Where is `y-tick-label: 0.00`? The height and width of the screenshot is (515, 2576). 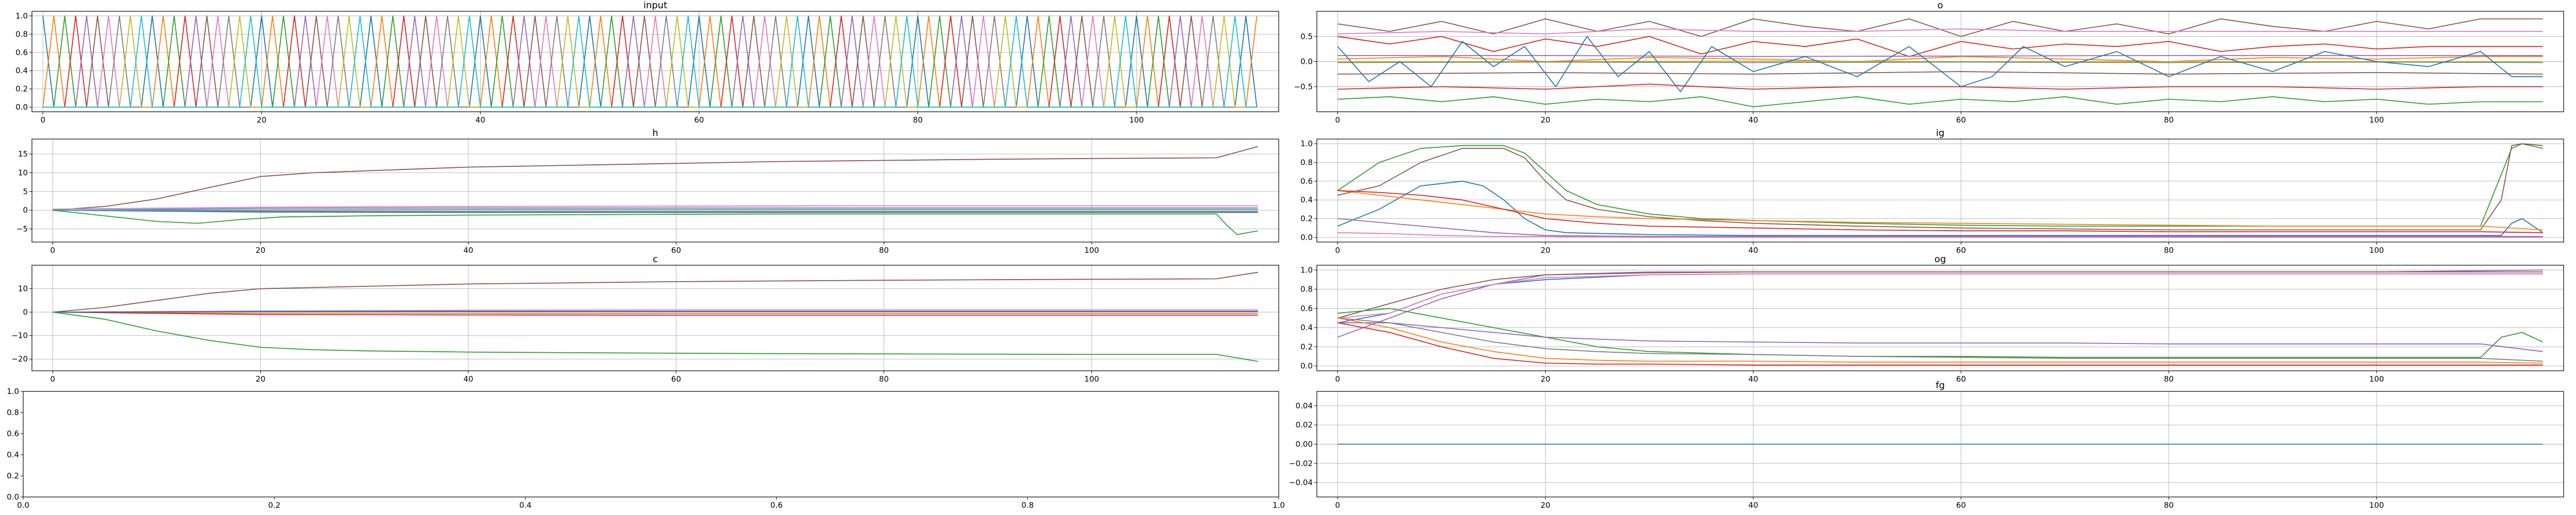
y-tick-label: 0.00 is located at coordinates (1304, 444).